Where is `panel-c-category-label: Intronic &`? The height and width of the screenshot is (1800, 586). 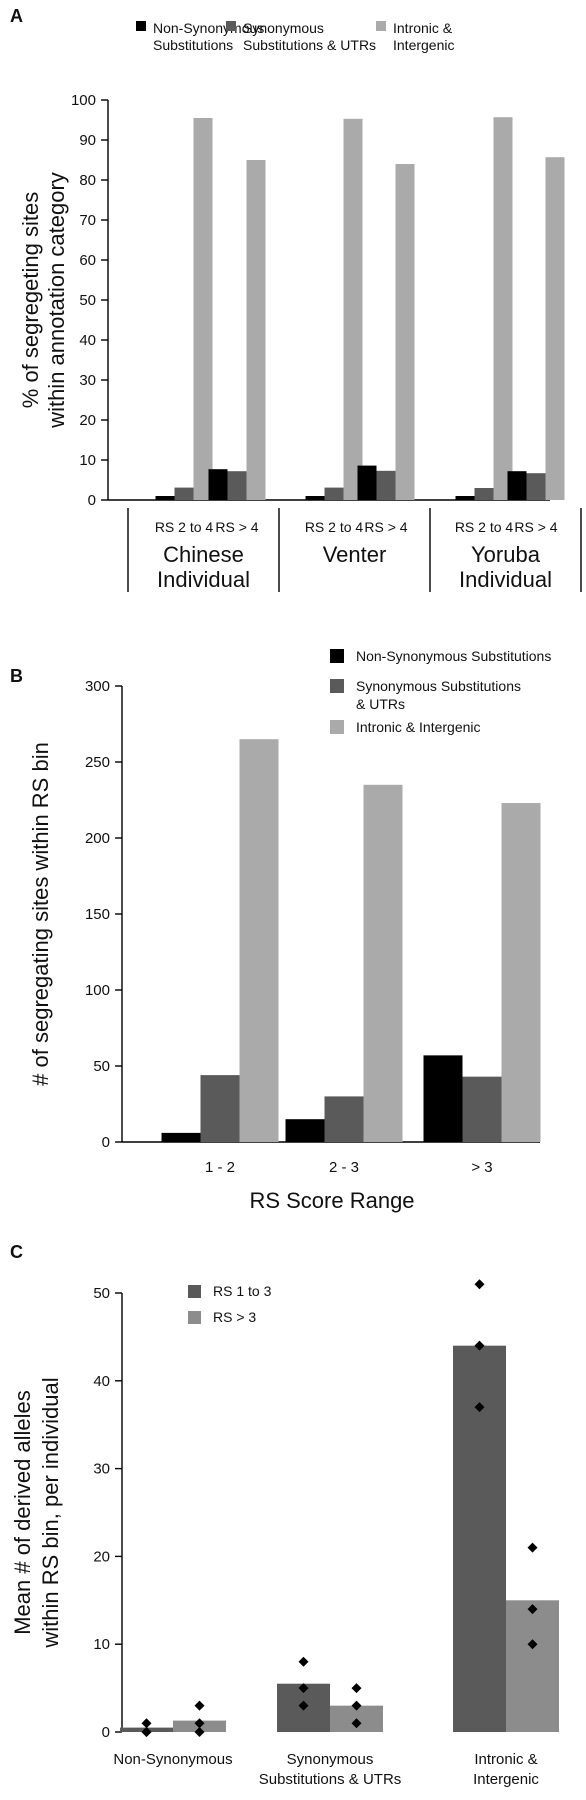
panel-c-category-label: Intronic & is located at coordinates (505, 1759).